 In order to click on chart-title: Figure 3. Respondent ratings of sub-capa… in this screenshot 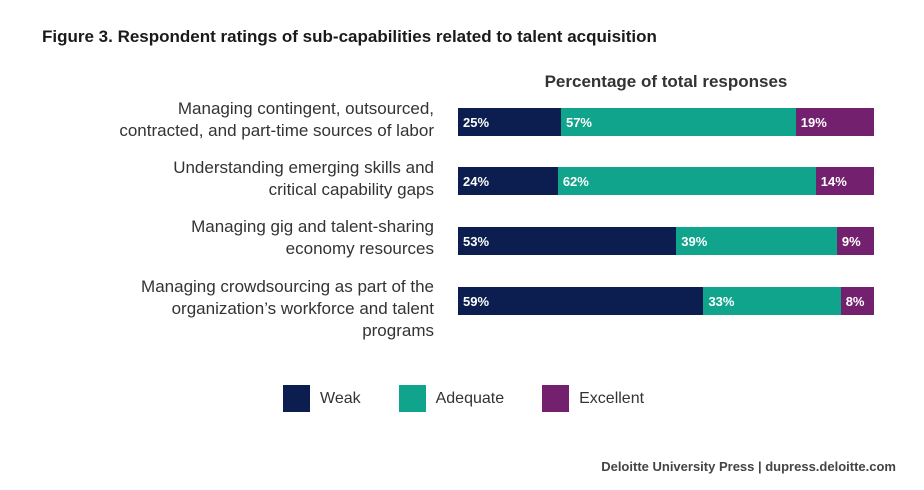, I will do `click(349, 36)`.